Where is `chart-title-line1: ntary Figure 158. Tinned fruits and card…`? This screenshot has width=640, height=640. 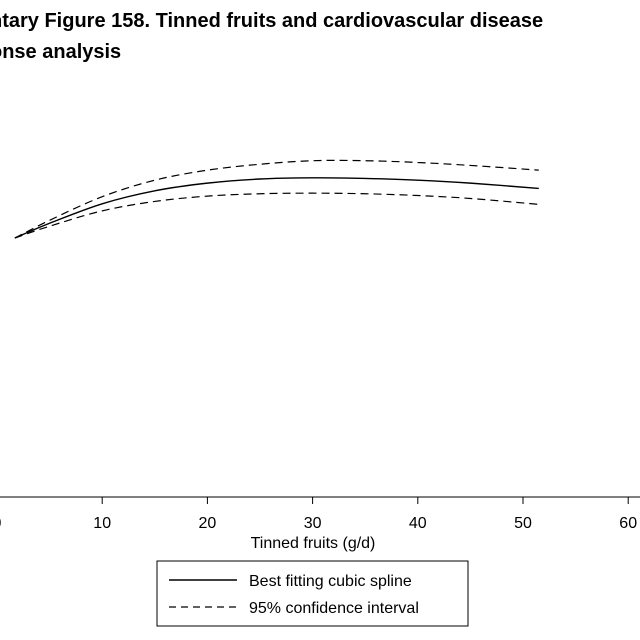 chart-title-line1: ntary Figure 158. Tinned fruits and card… is located at coordinates (272, 21).